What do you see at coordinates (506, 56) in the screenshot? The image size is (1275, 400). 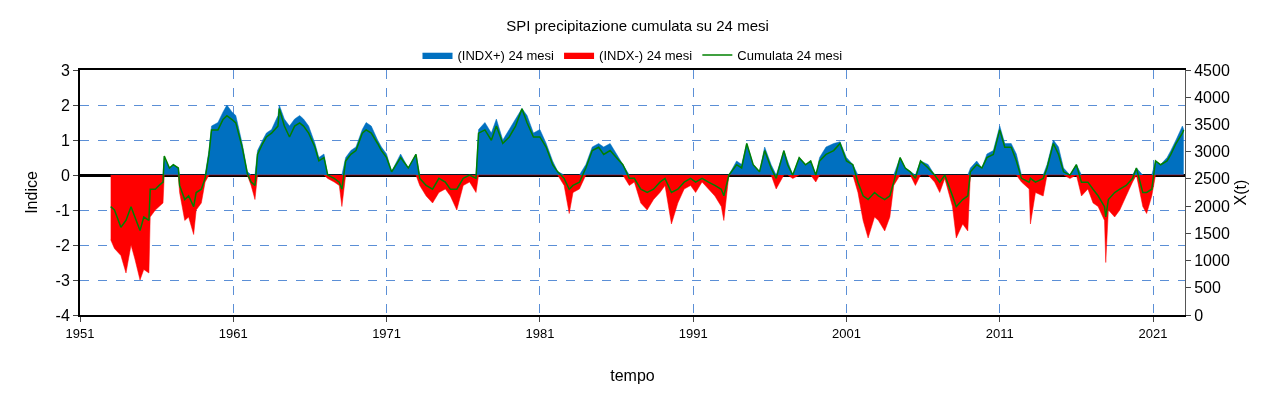 I see `legend-label: (INDX+) 24 mesi` at bounding box center [506, 56].